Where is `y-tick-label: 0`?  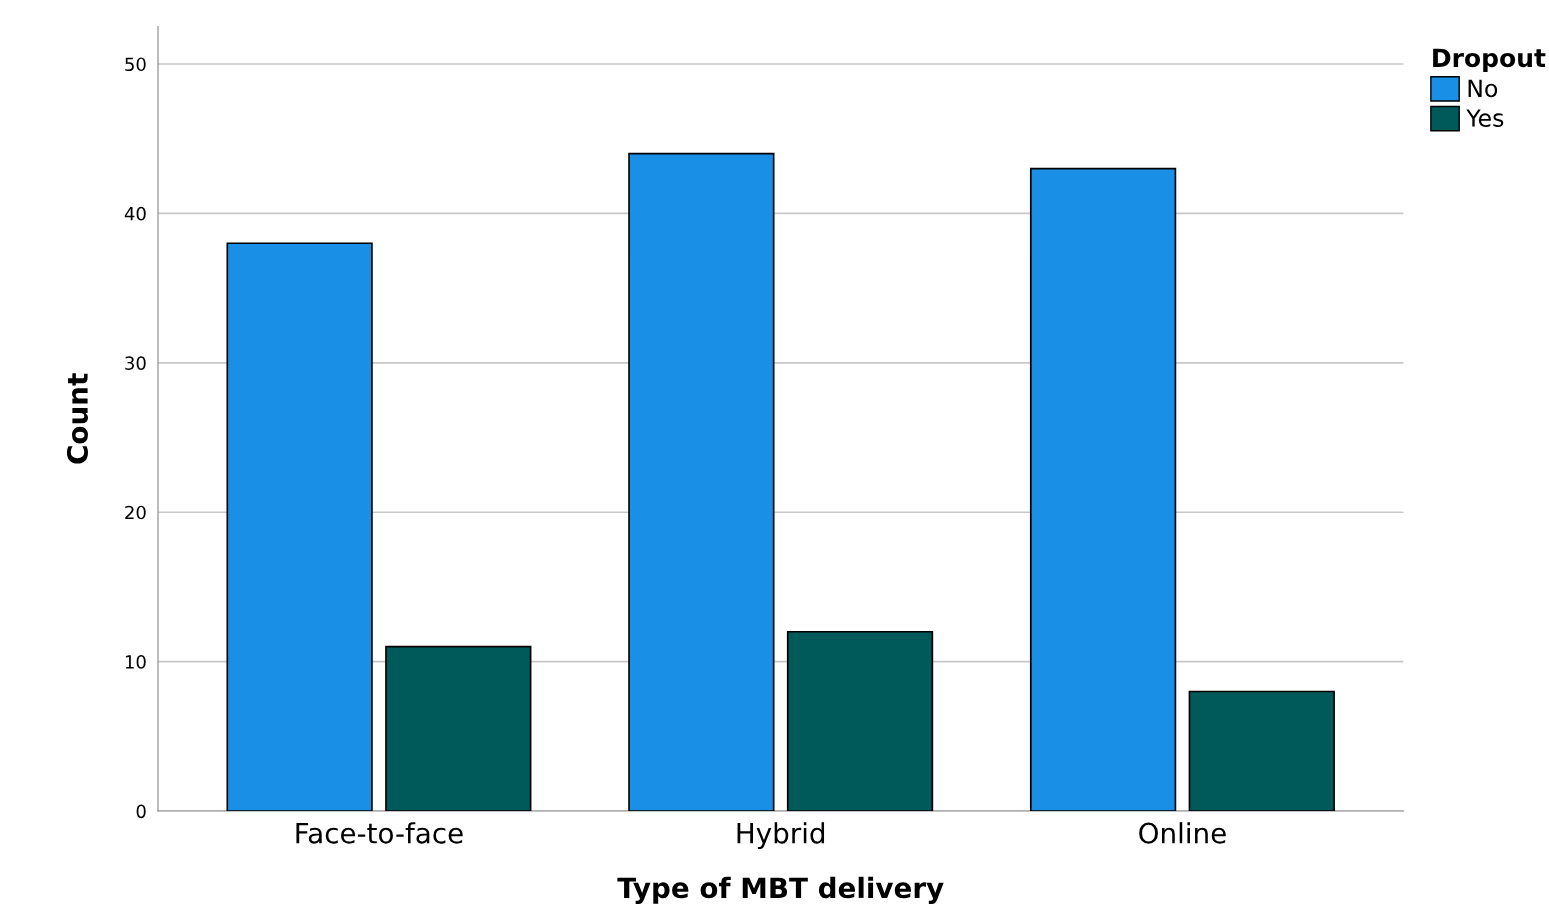
y-tick-label: 0 is located at coordinates (141, 811).